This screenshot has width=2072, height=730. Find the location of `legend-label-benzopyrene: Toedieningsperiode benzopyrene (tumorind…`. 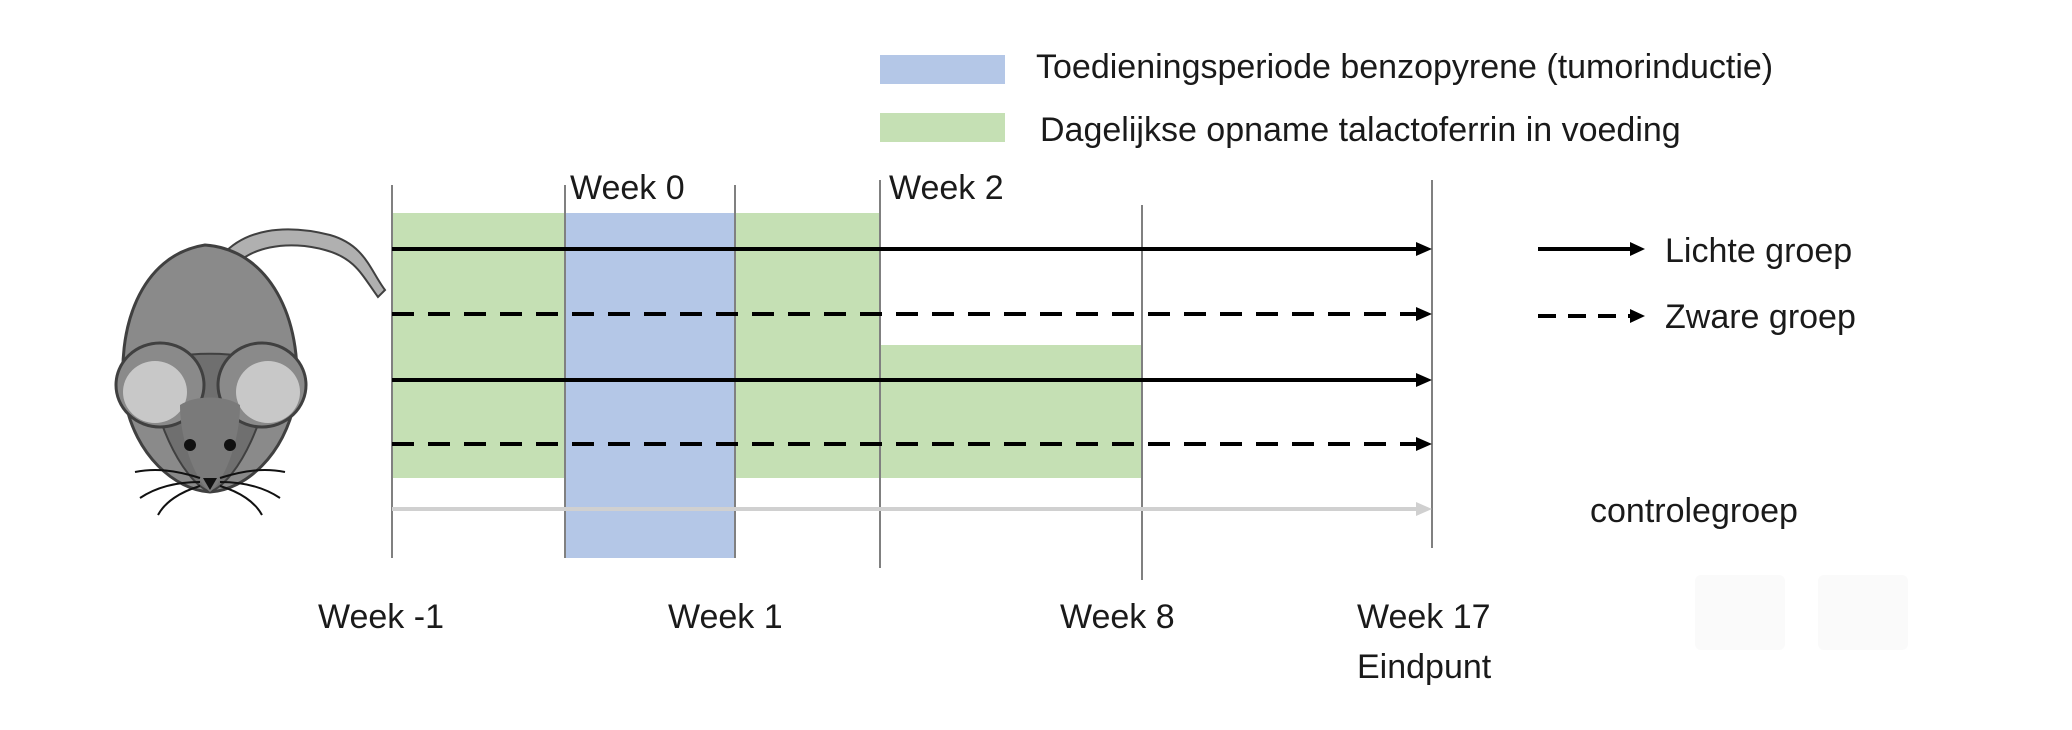

legend-label-benzopyrene: Toedieningsperiode benzopyrene (tumorind… is located at coordinates (1404, 67).